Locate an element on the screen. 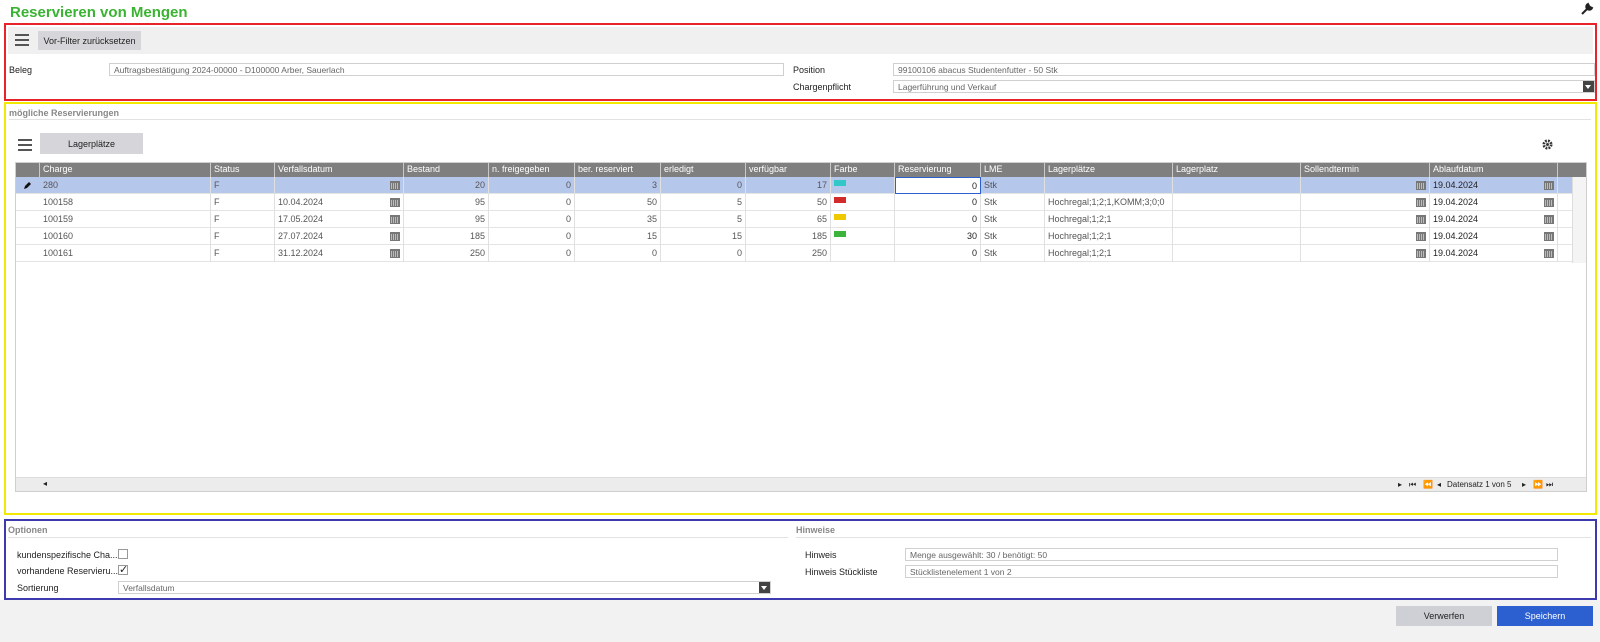 Image resolution: width=1600 pixels, height=642 pixels. column-header-charge: Charge is located at coordinates (125, 170).